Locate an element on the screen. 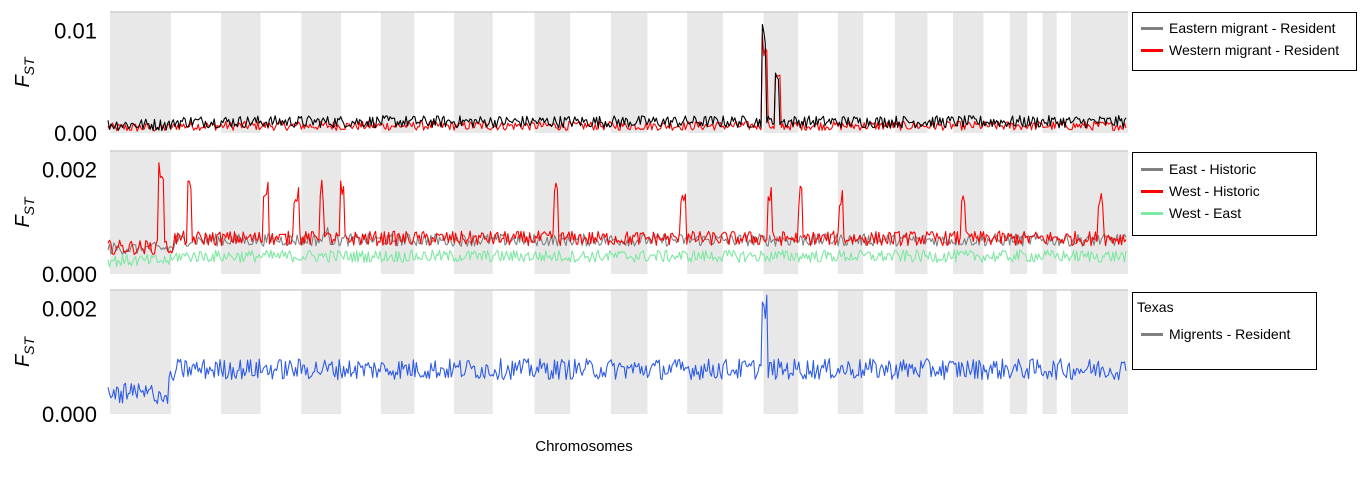  legend-label: West - Historic is located at coordinates (1214, 191).